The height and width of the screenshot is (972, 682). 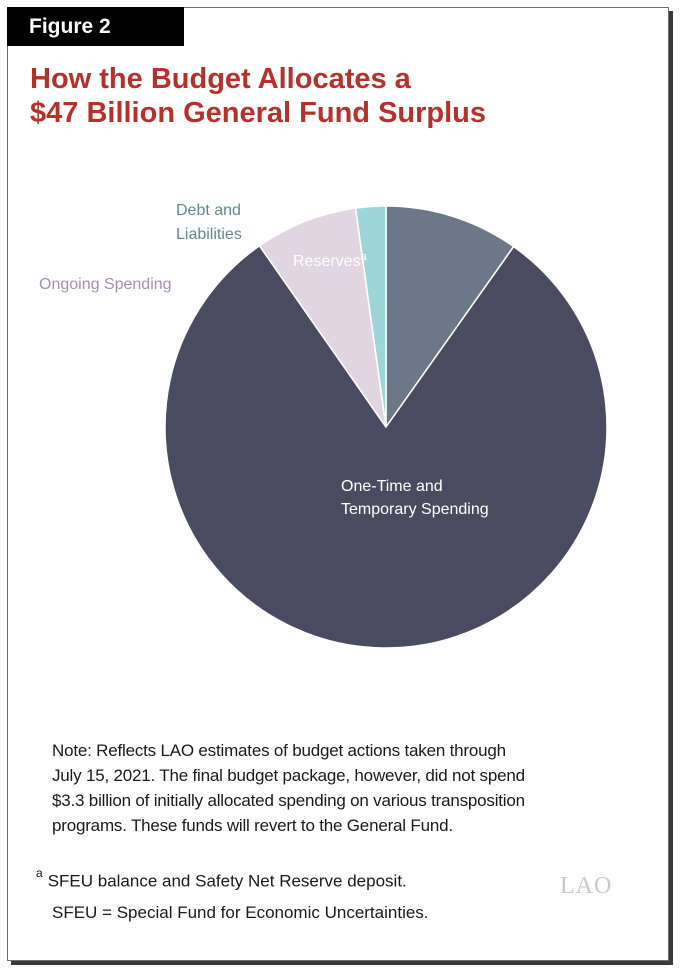 I want to click on slice-label-debt-line-1: Debt and, so click(x=208, y=210).